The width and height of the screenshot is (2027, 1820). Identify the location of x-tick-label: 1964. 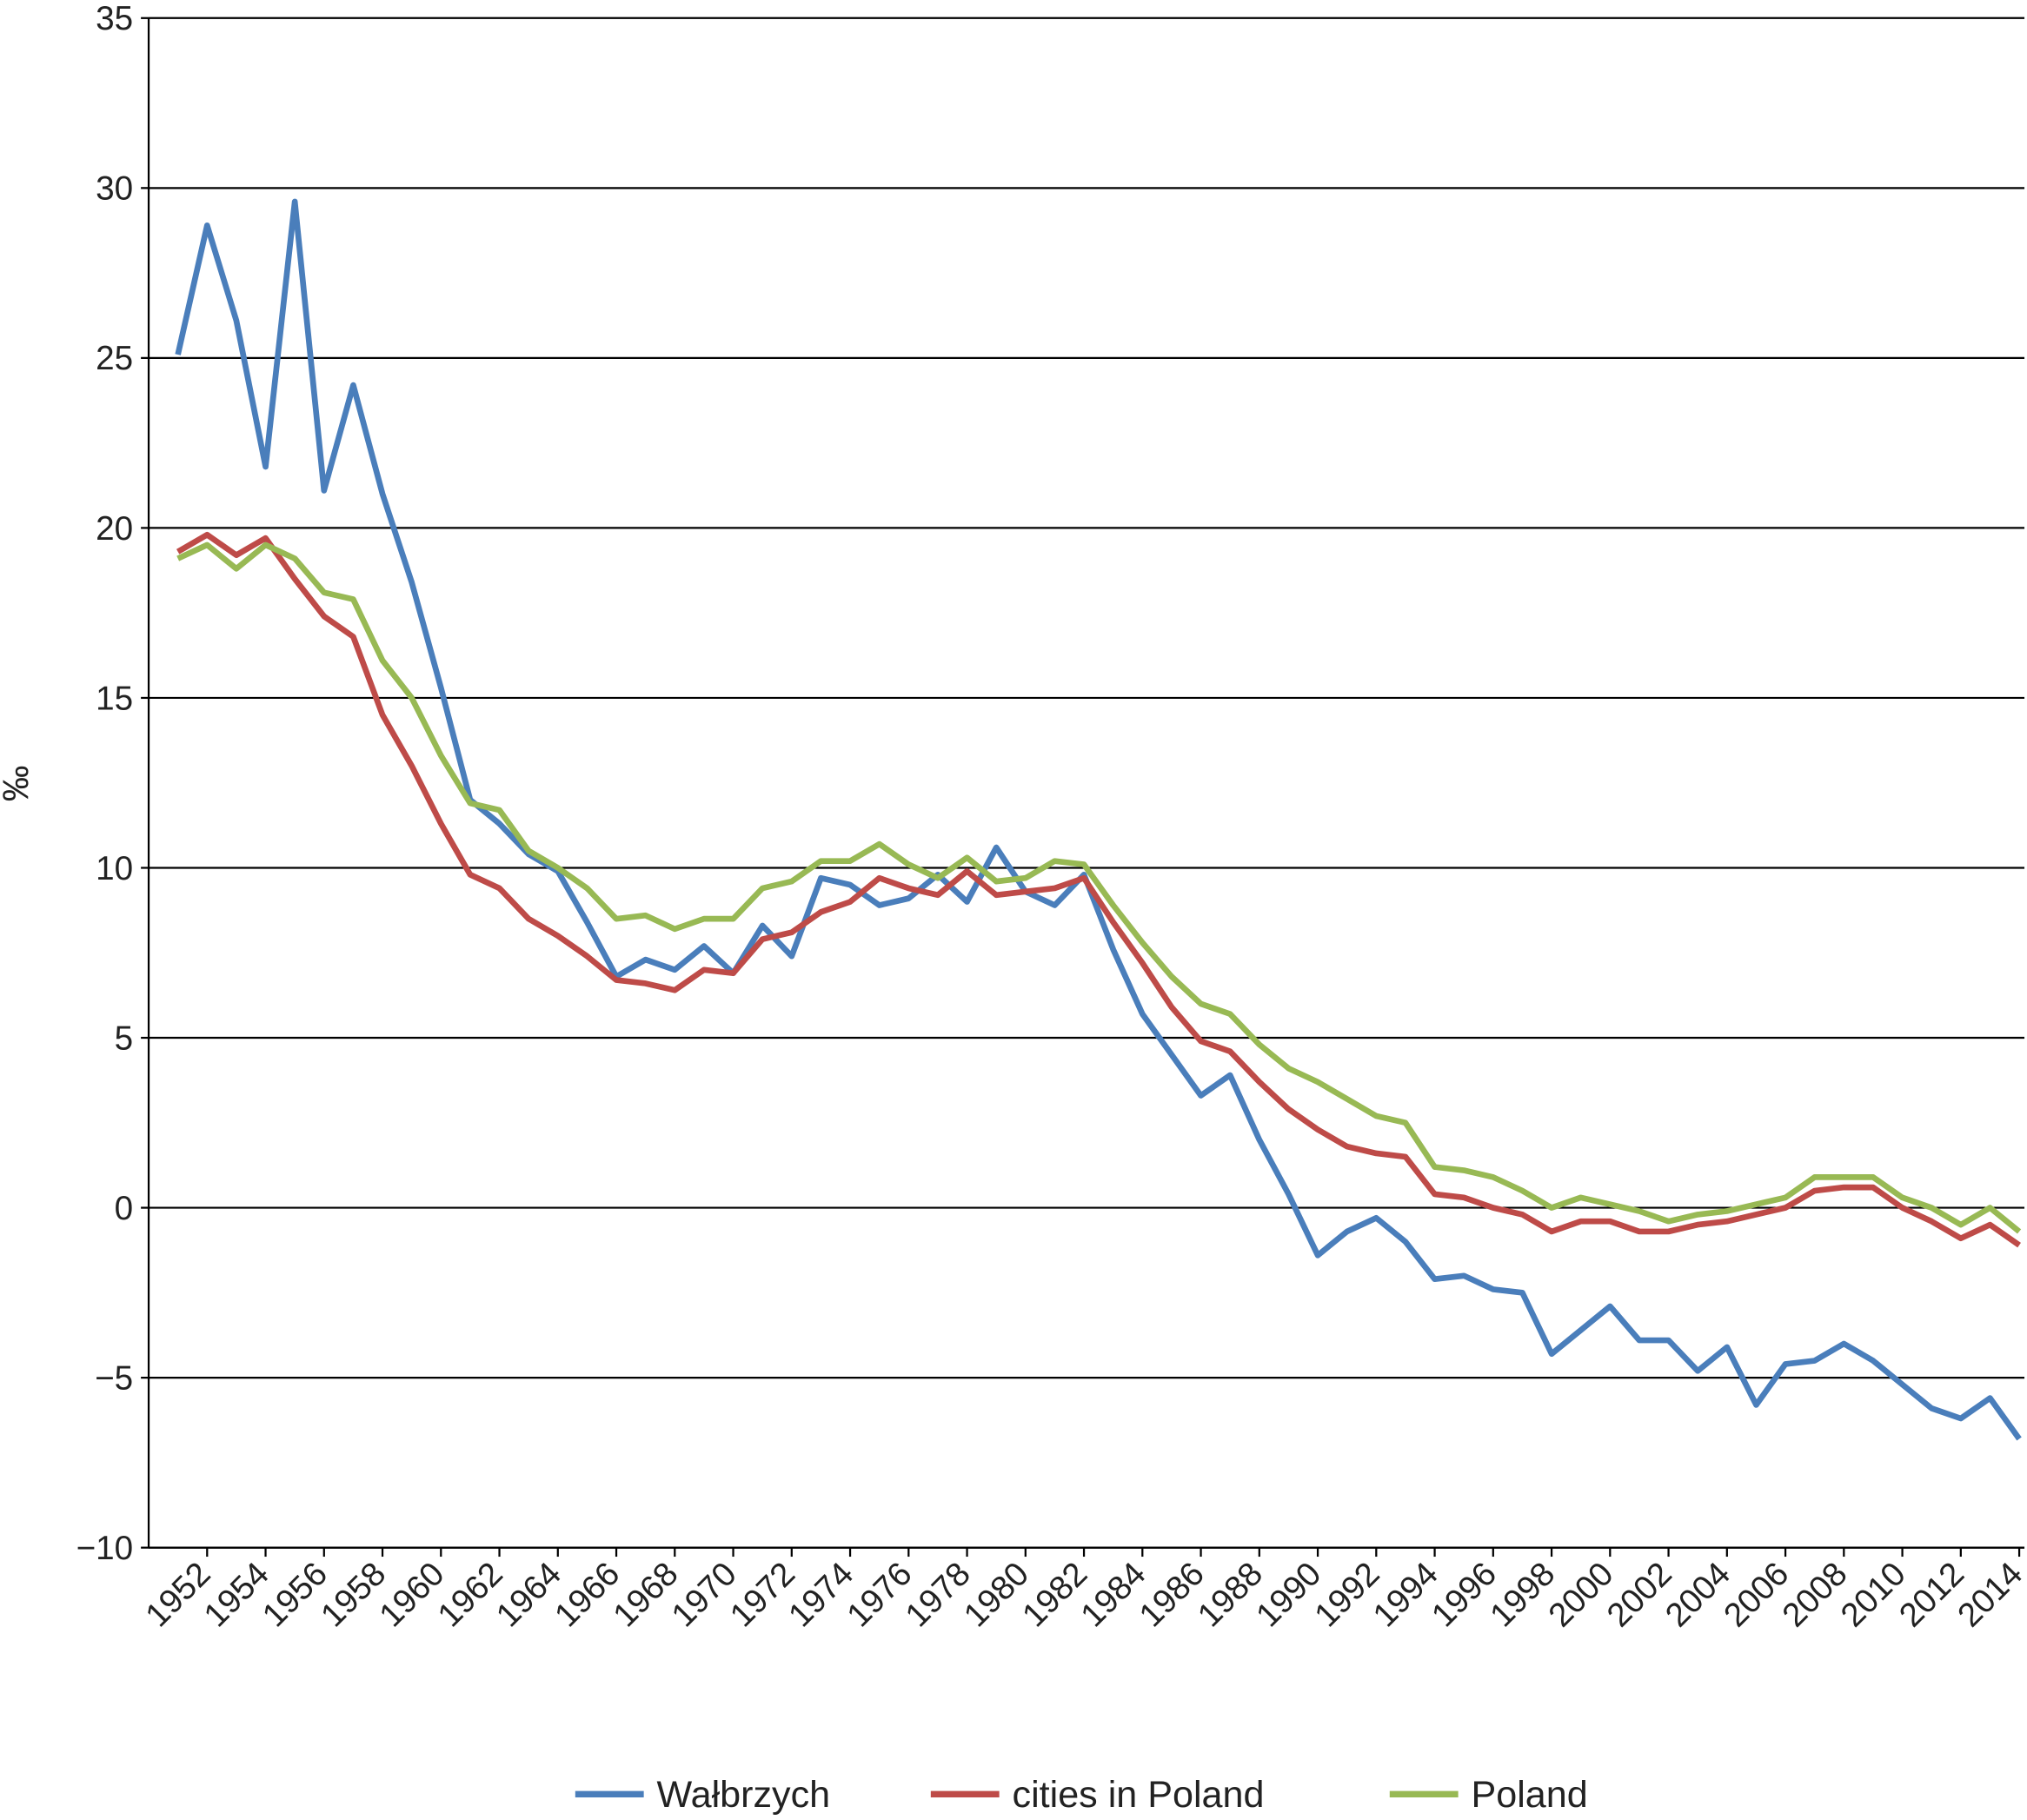
(528, 1594).